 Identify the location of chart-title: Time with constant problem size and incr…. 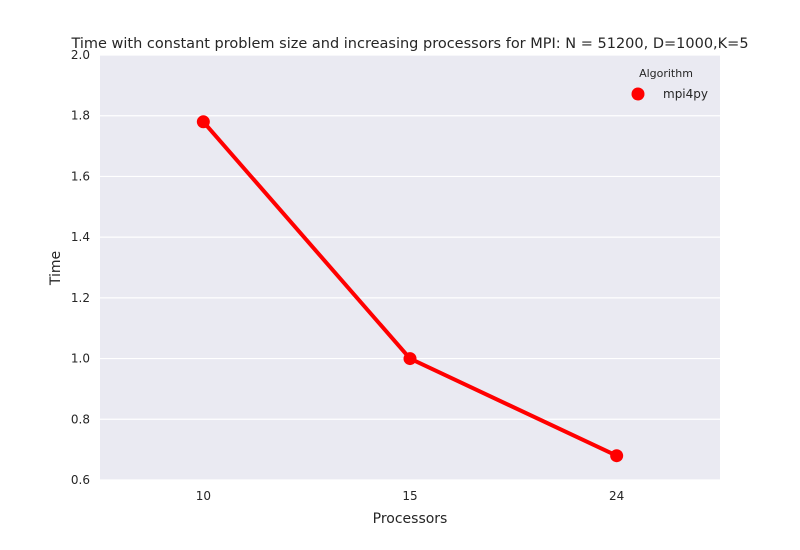
(409, 44).